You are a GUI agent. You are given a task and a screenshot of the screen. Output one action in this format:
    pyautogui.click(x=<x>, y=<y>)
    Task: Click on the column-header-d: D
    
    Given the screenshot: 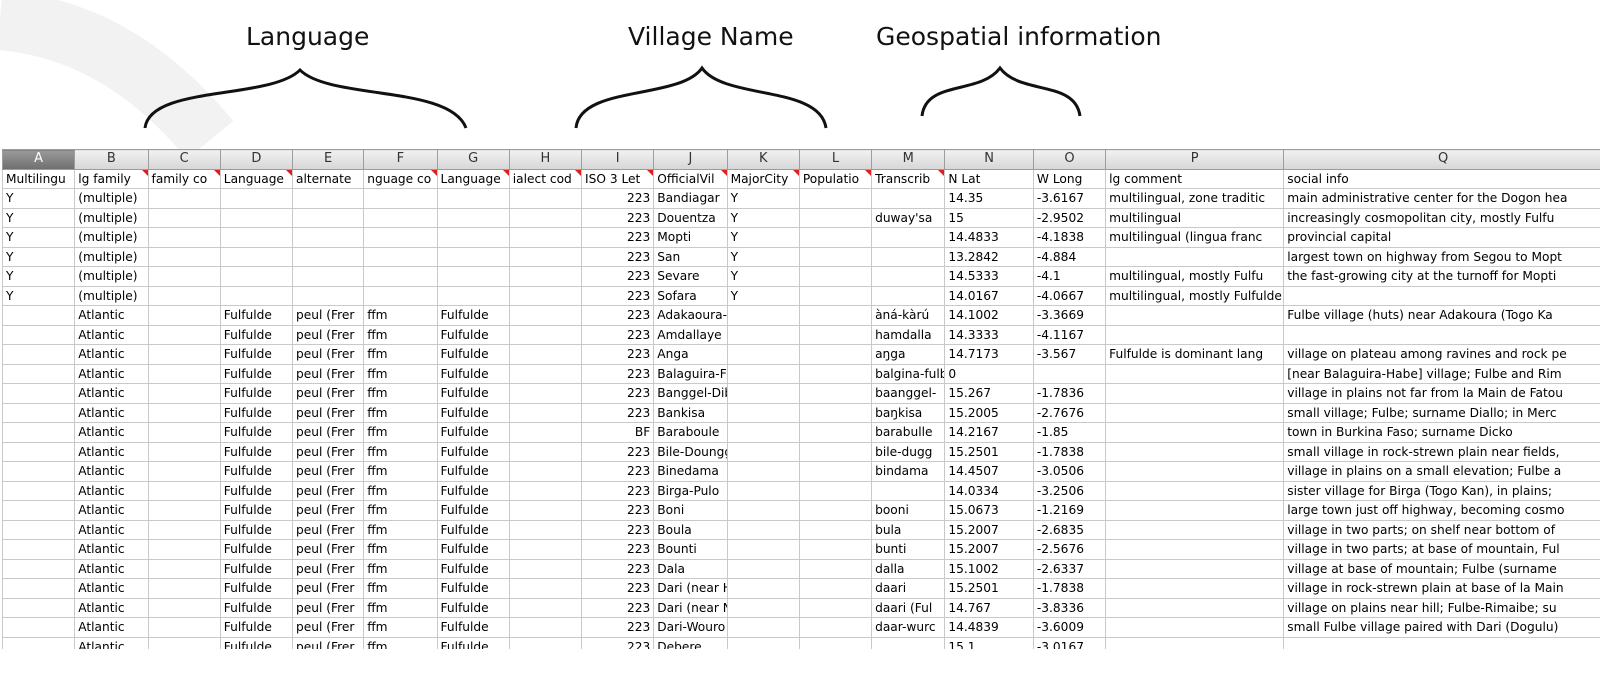 What is the action you would take?
    pyautogui.click(x=256, y=159)
    